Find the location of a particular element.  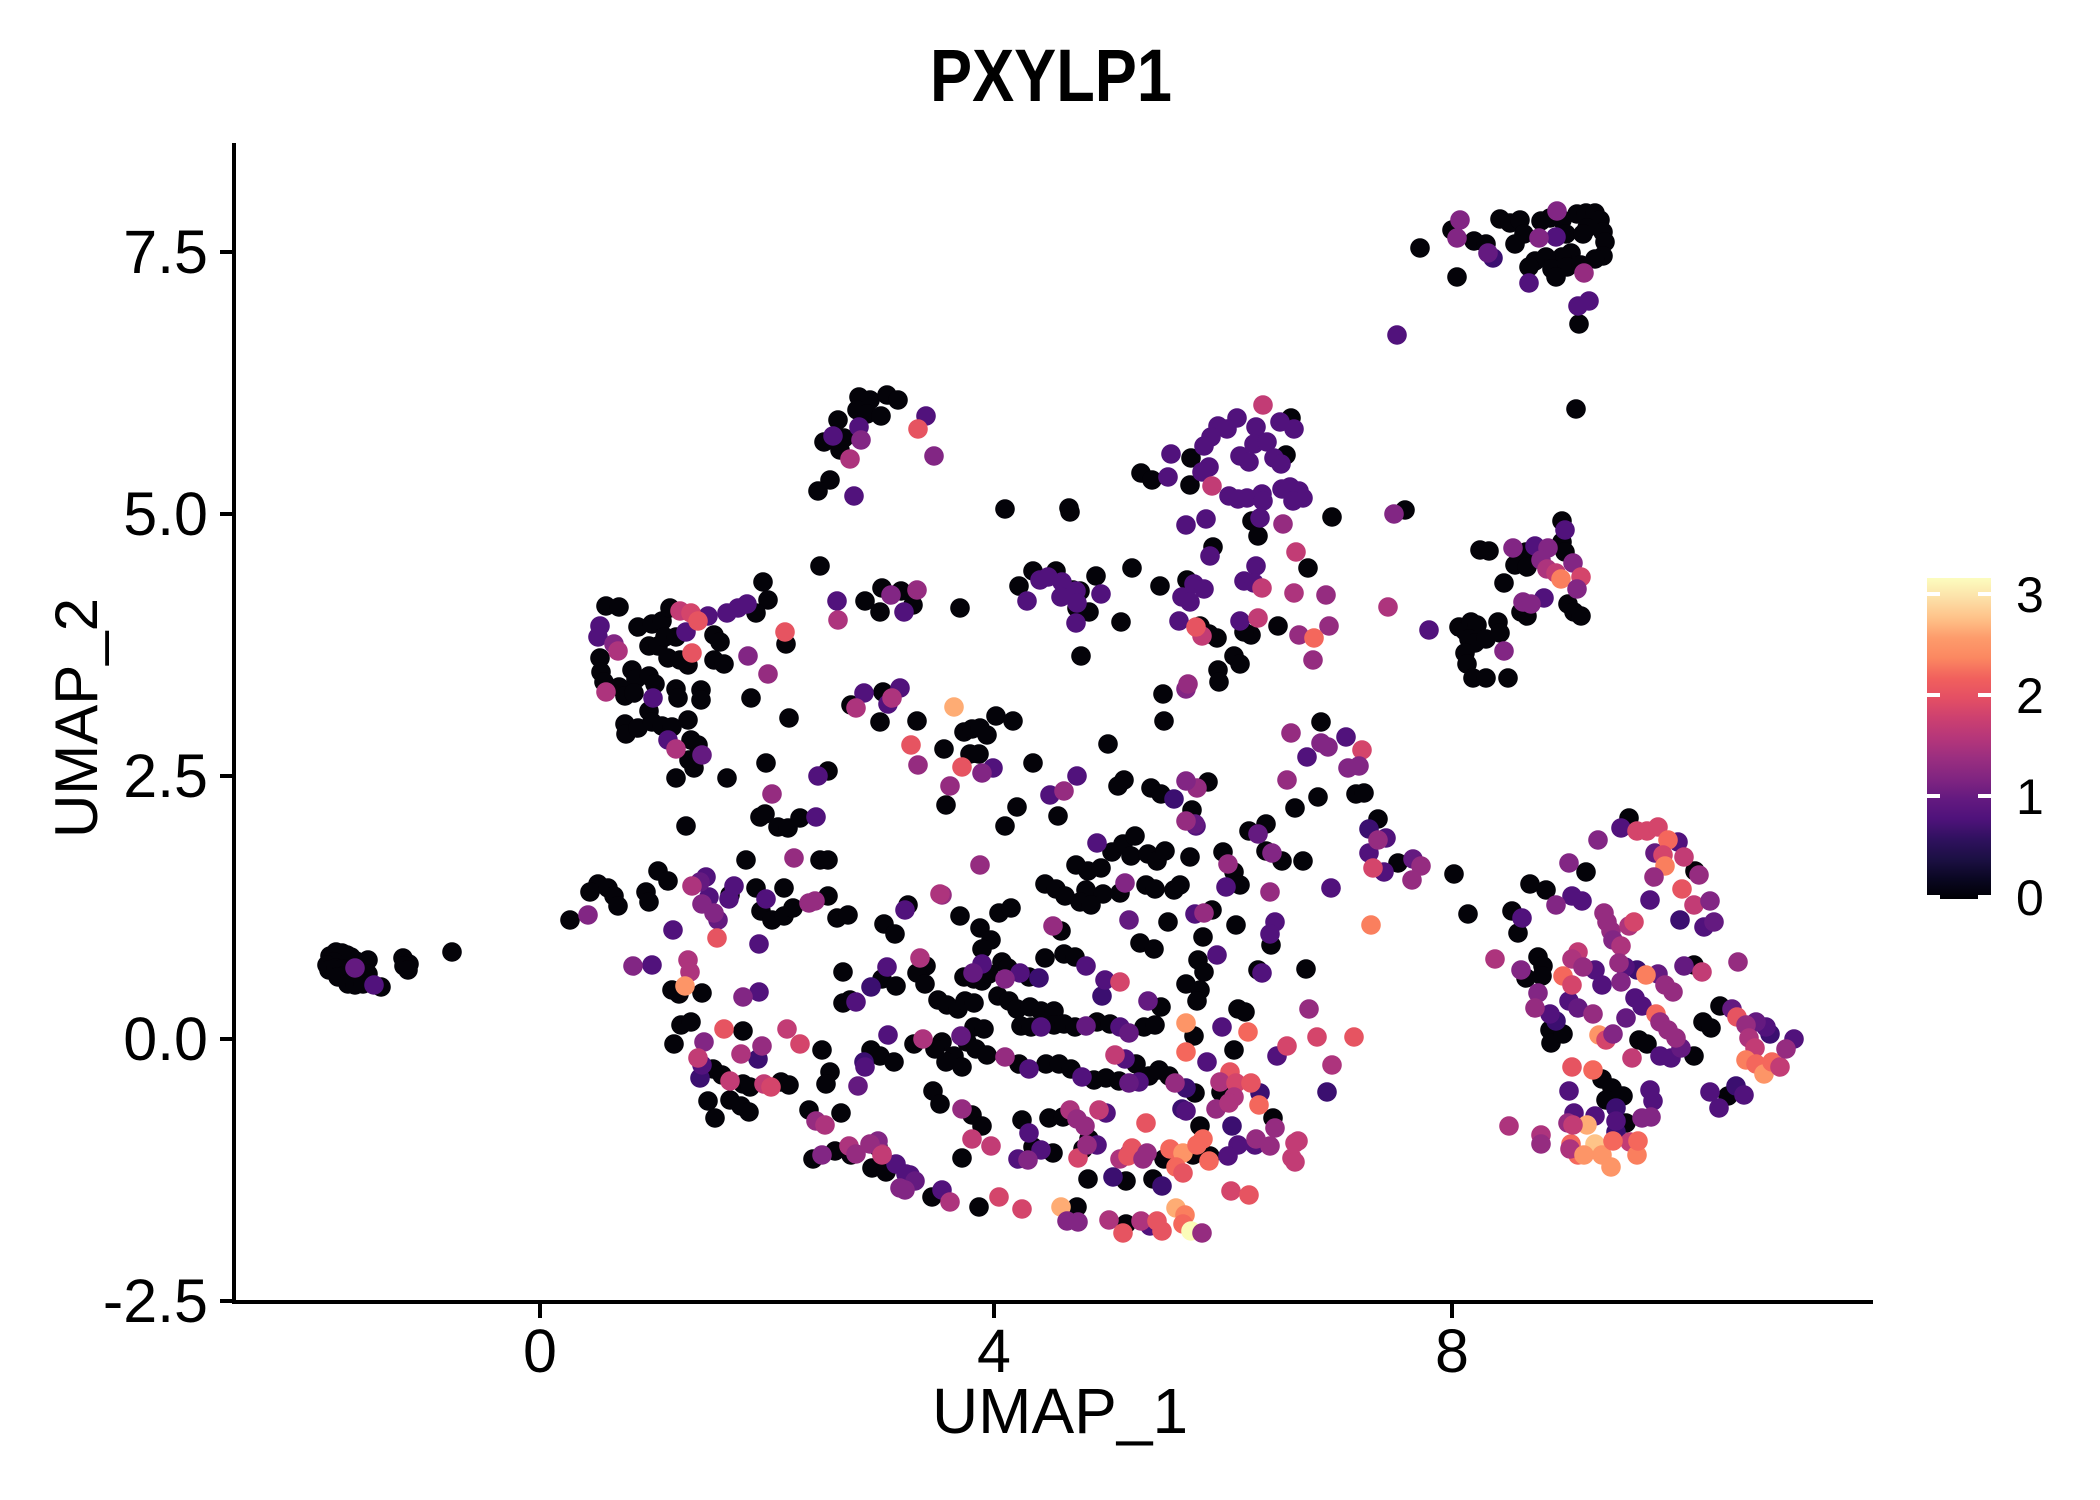

svg-text: 2 is located at coordinates (2030, 696).